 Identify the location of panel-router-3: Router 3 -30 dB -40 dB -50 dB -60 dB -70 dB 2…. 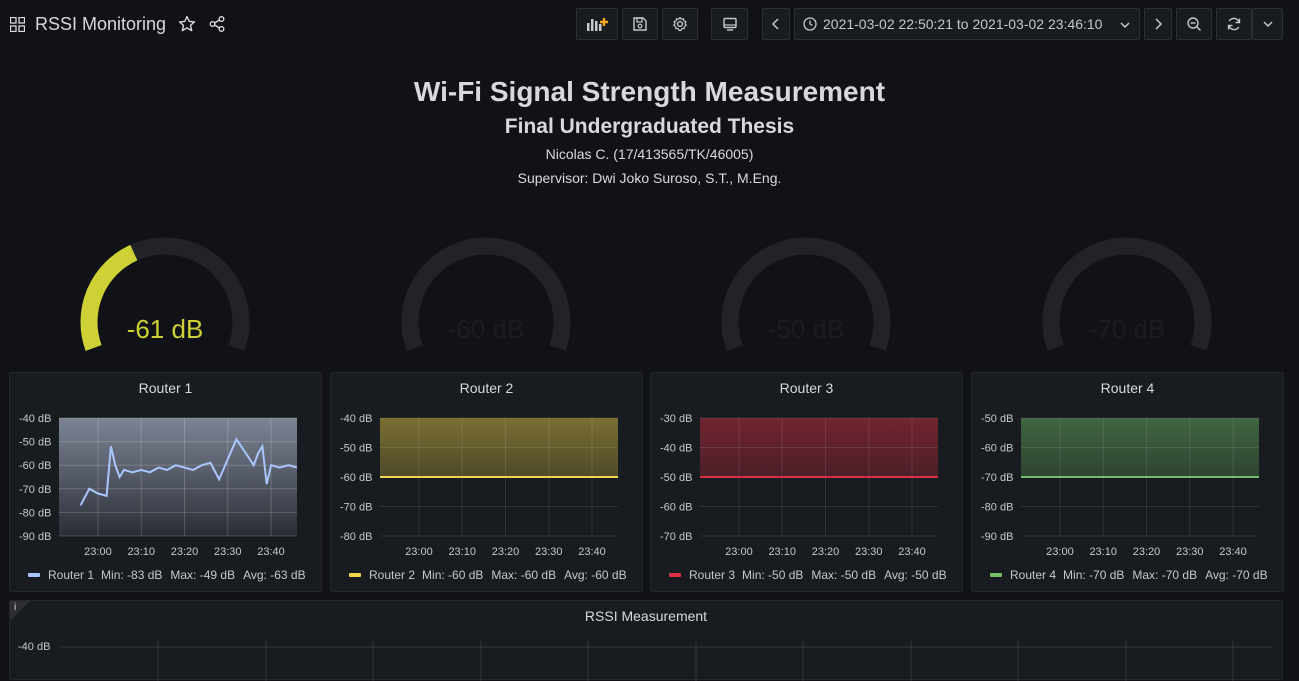
(806, 482).